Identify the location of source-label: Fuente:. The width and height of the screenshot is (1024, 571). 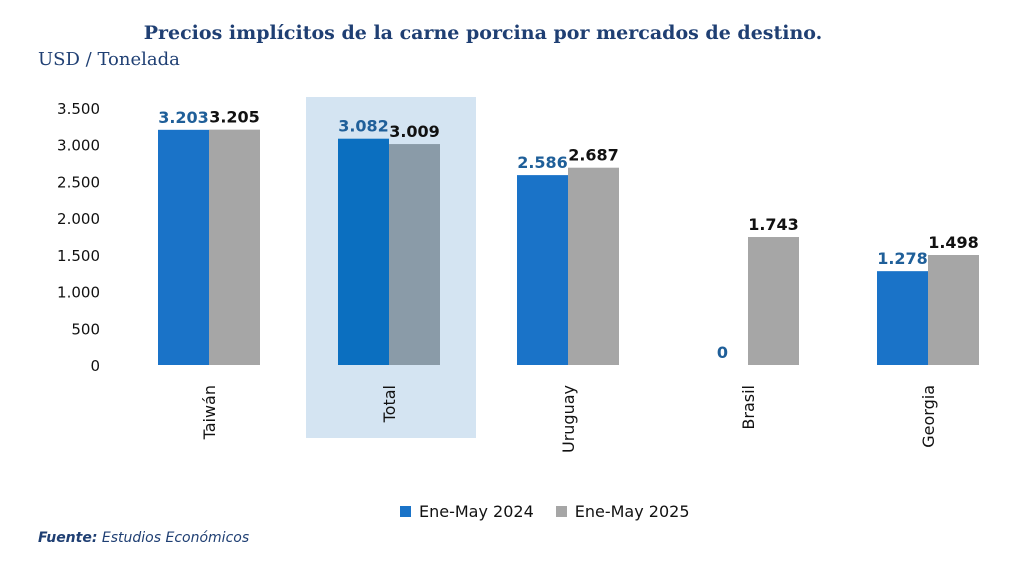
(68, 538).